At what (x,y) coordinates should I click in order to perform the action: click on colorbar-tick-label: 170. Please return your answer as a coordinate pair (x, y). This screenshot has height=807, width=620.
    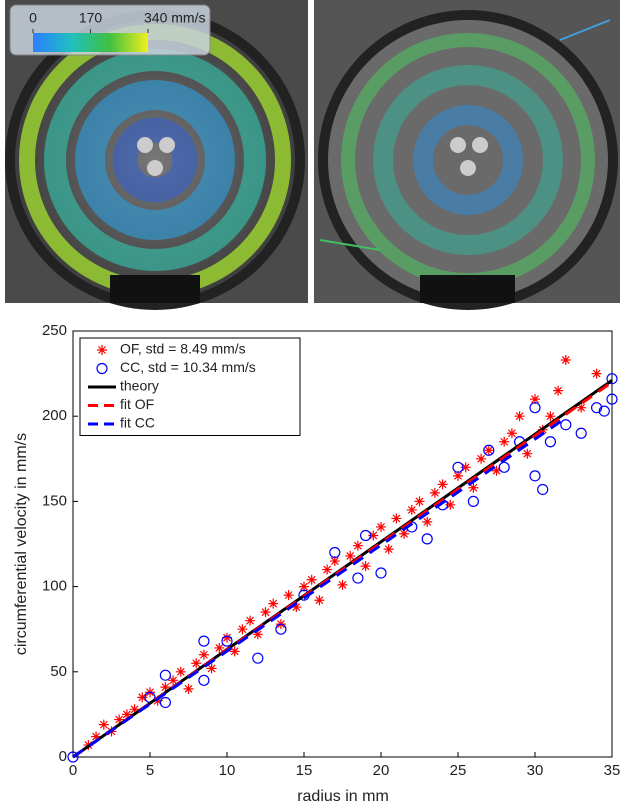
    Looking at the image, I should click on (91, 18).